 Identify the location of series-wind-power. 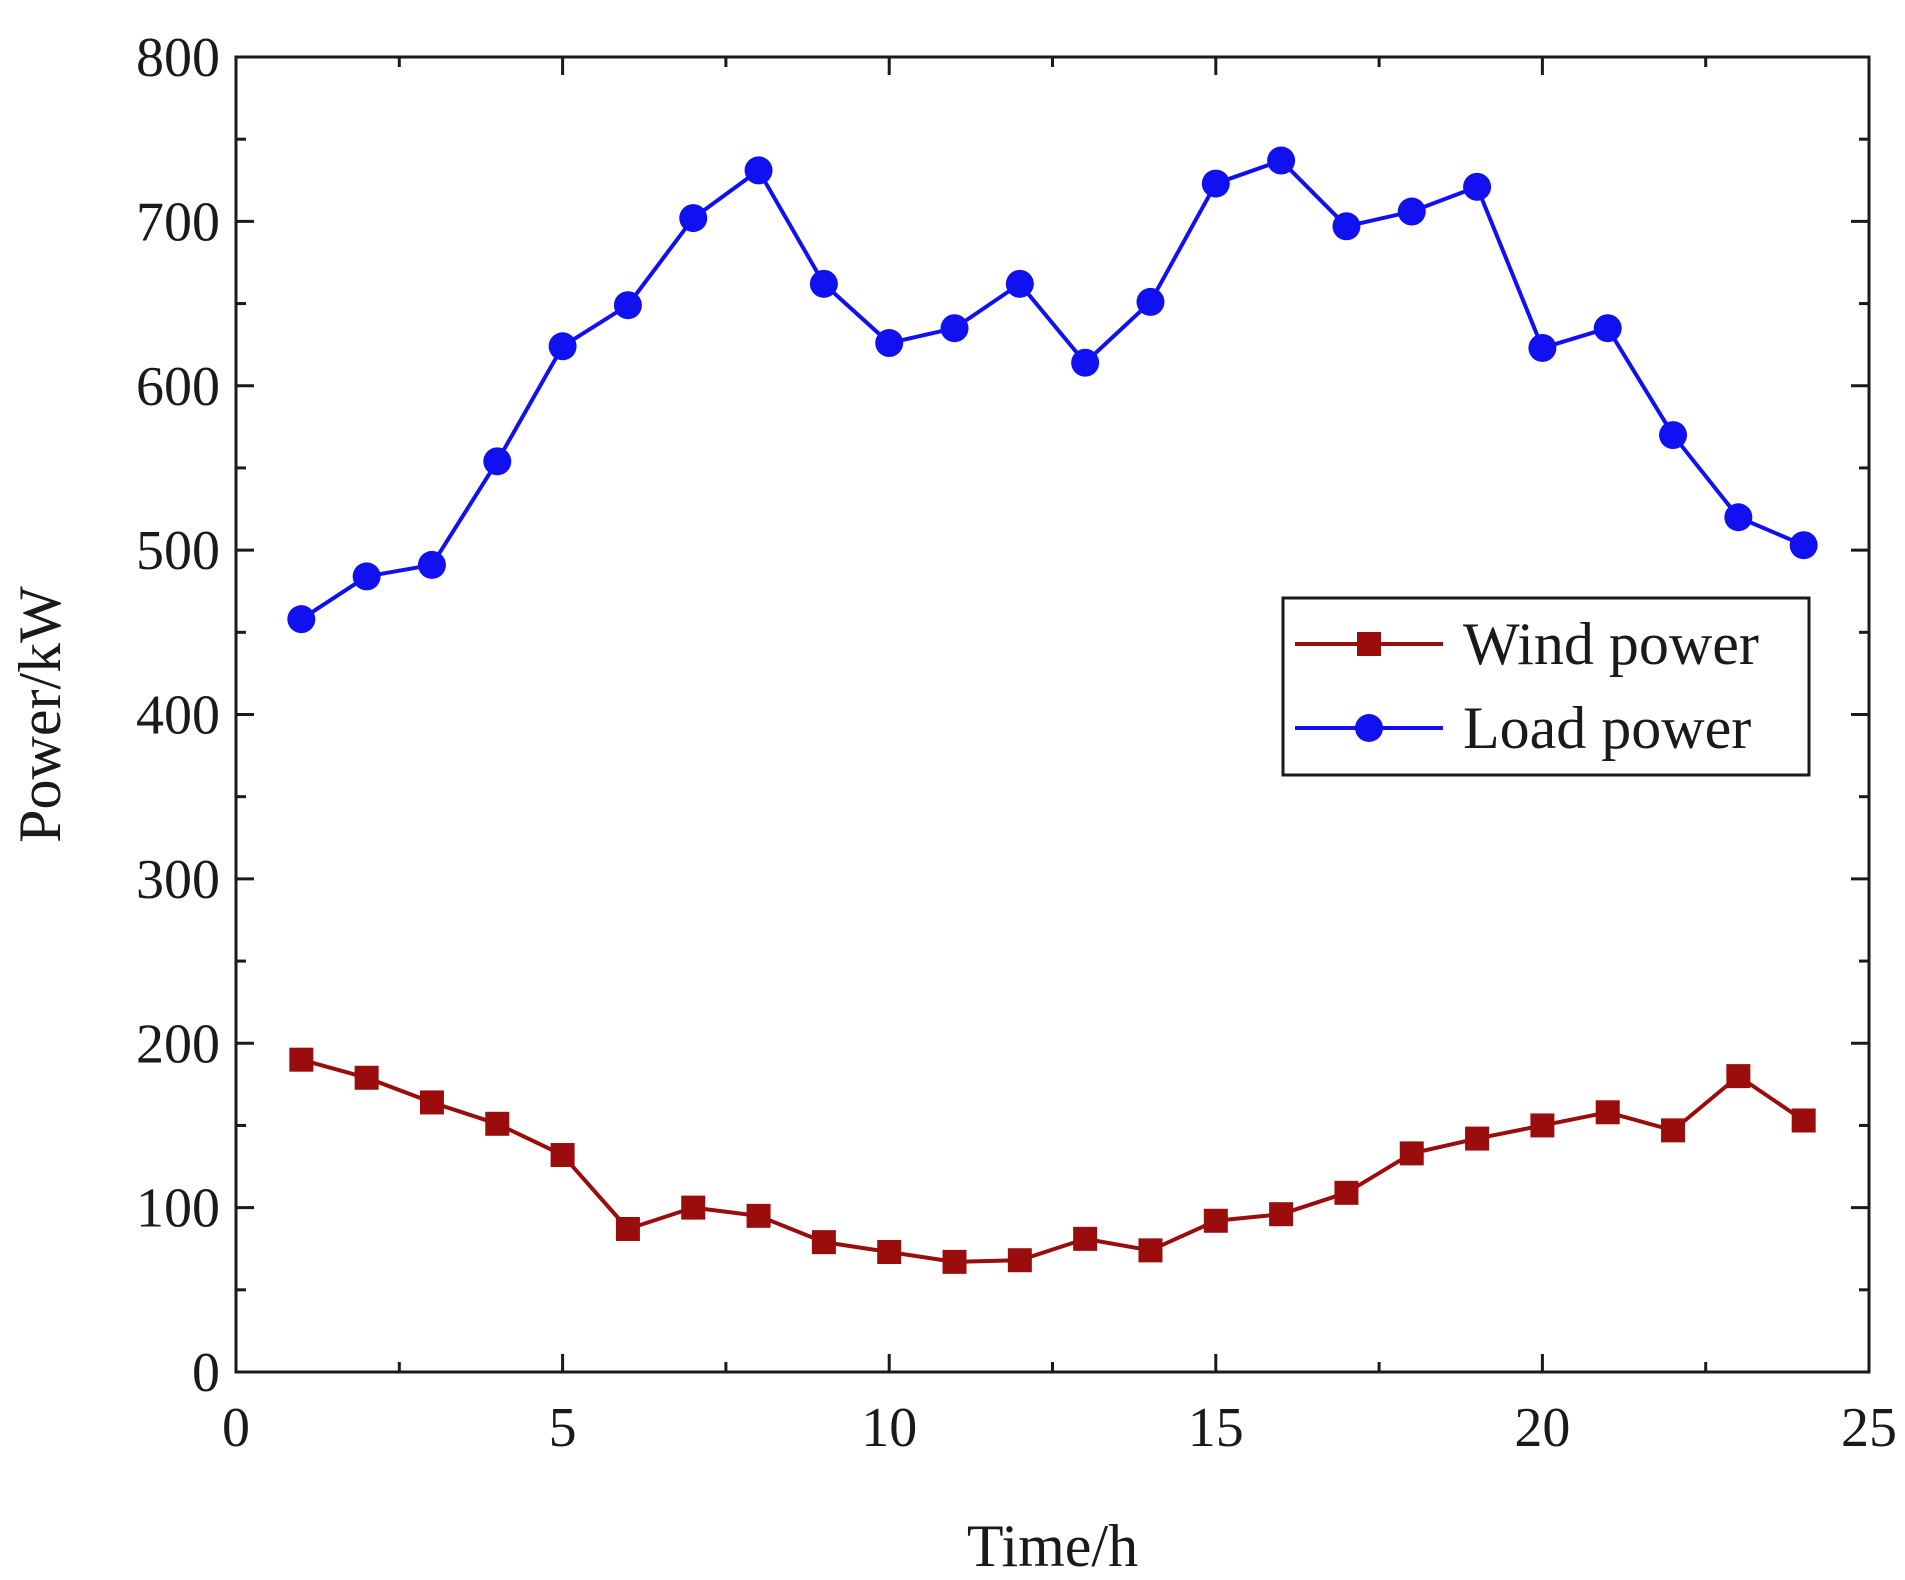
(1052, 1160).